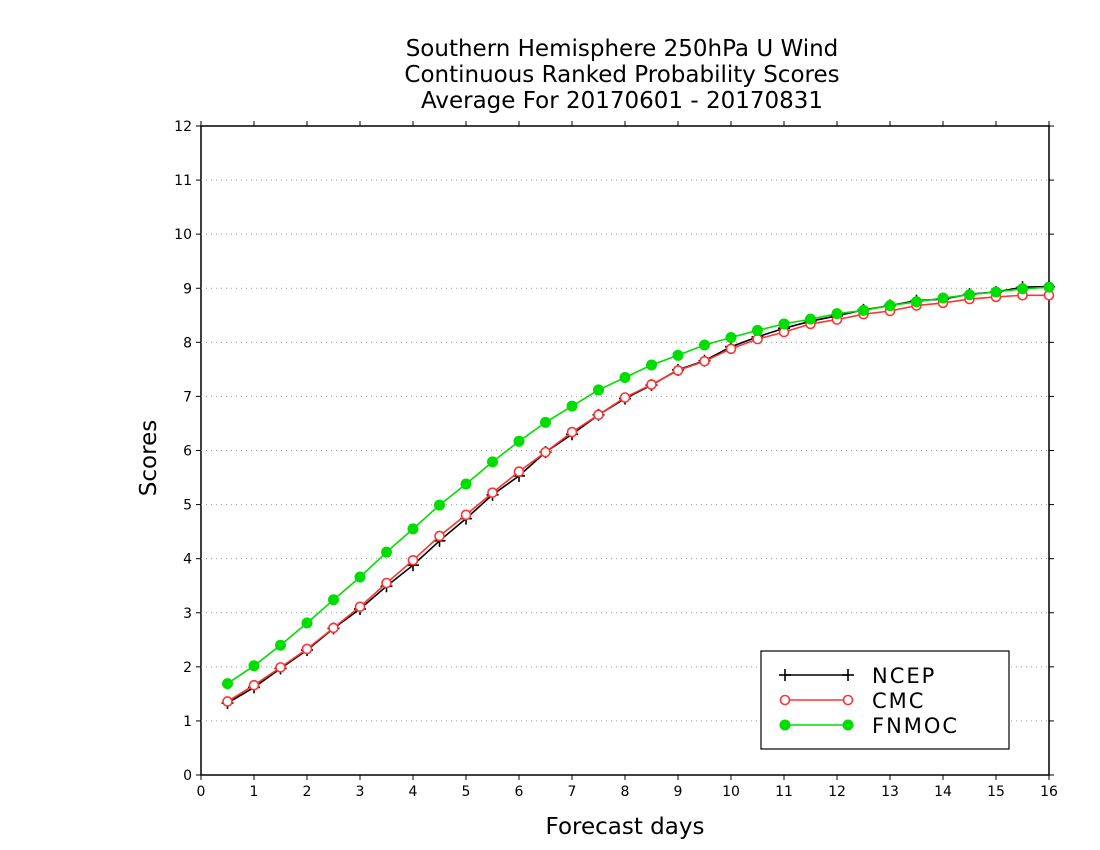 The image size is (1100, 850). What do you see at coordinates (915, 726) in the screenshot?
I see `legend-label-fnmoc: FNMOC` at bounding box center [915, 726].